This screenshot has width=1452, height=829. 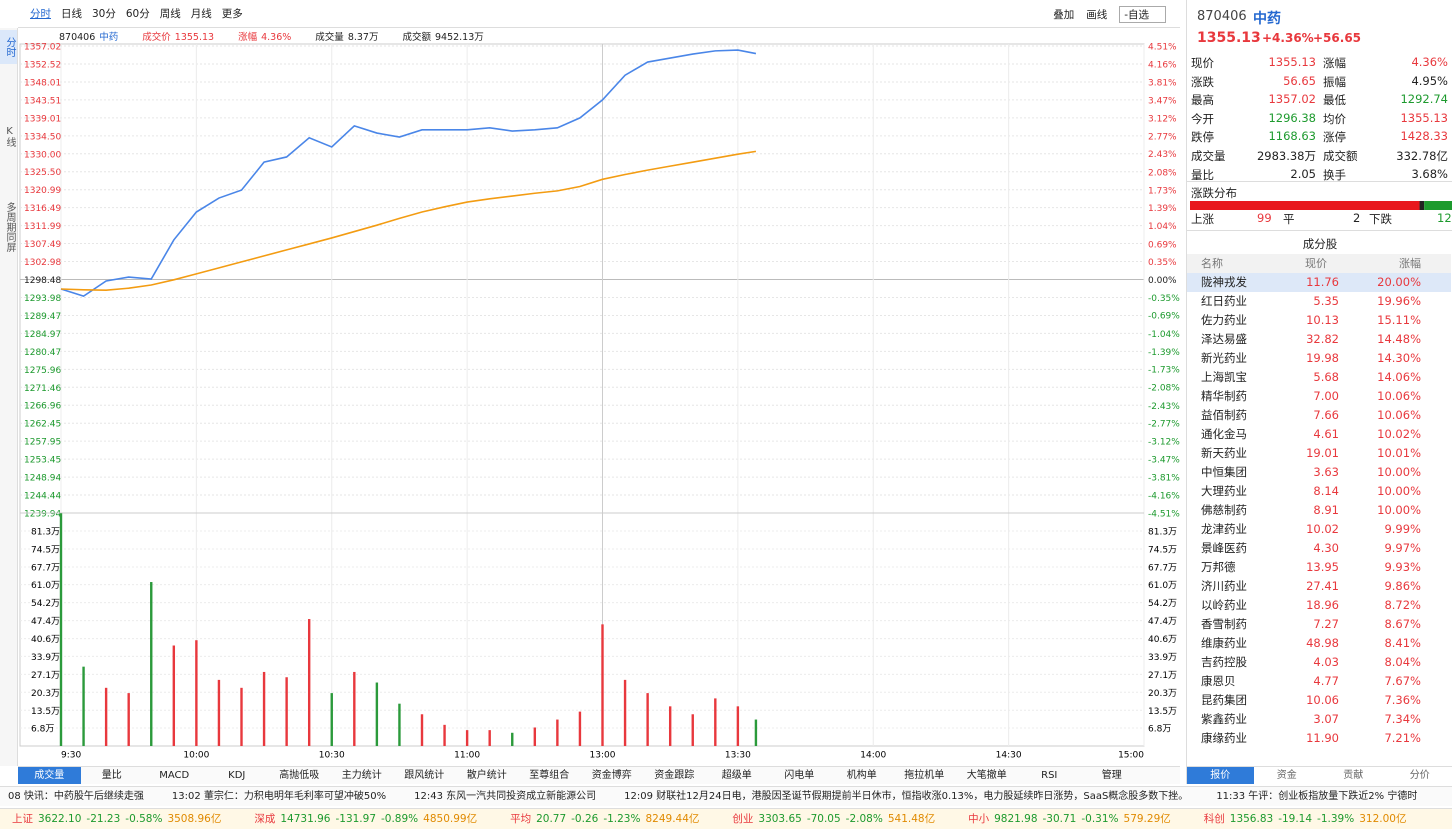 I want to click on indicator-tab: 拖拉机单, so click(x=924, y=775).